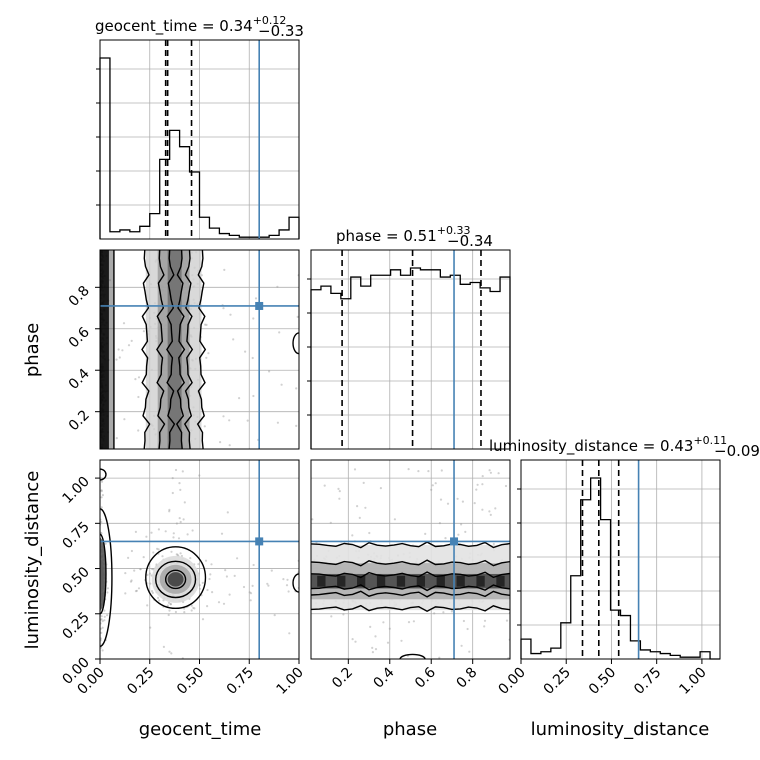 The image size is (760, 760). I want to click on scatter-luminosity-distance-vs-geocent-time, so click(199, 559).